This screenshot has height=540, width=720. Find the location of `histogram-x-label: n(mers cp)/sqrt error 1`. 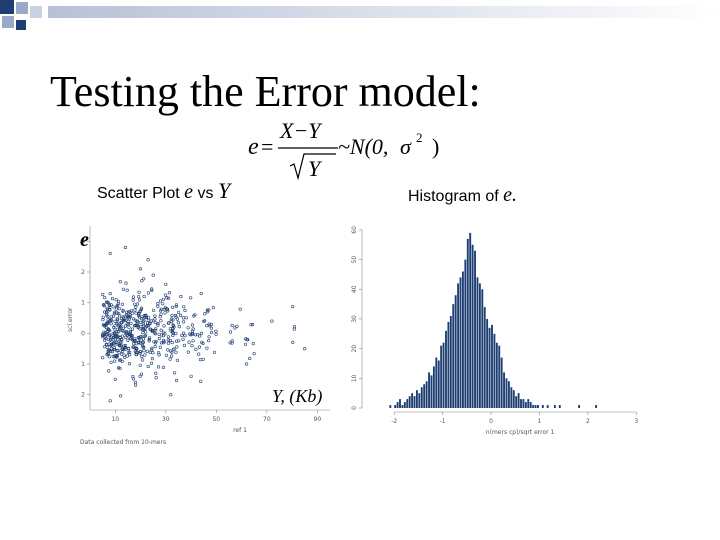

histogram-x-label: n(mers cp)/sqrt error 1 is located at coordinates (520, 432).